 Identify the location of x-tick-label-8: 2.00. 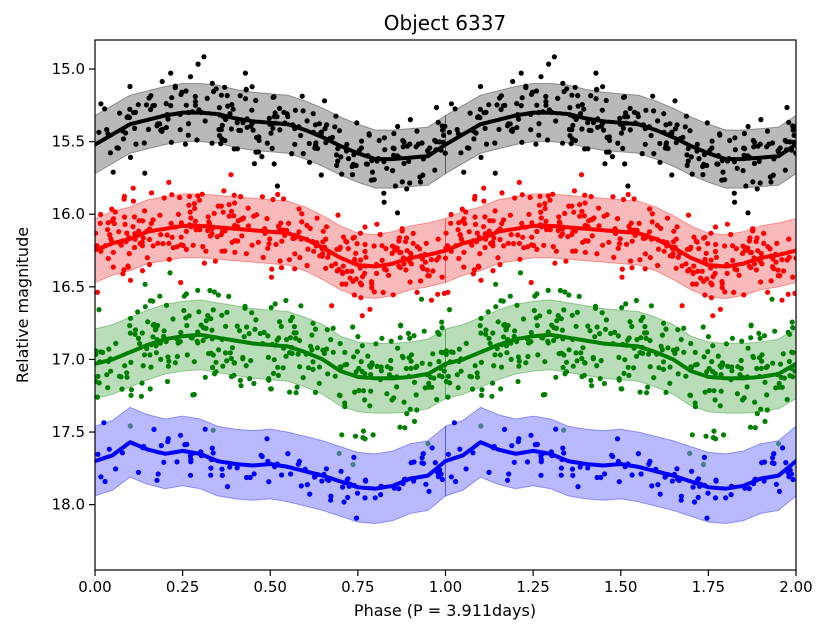
(795, 587).